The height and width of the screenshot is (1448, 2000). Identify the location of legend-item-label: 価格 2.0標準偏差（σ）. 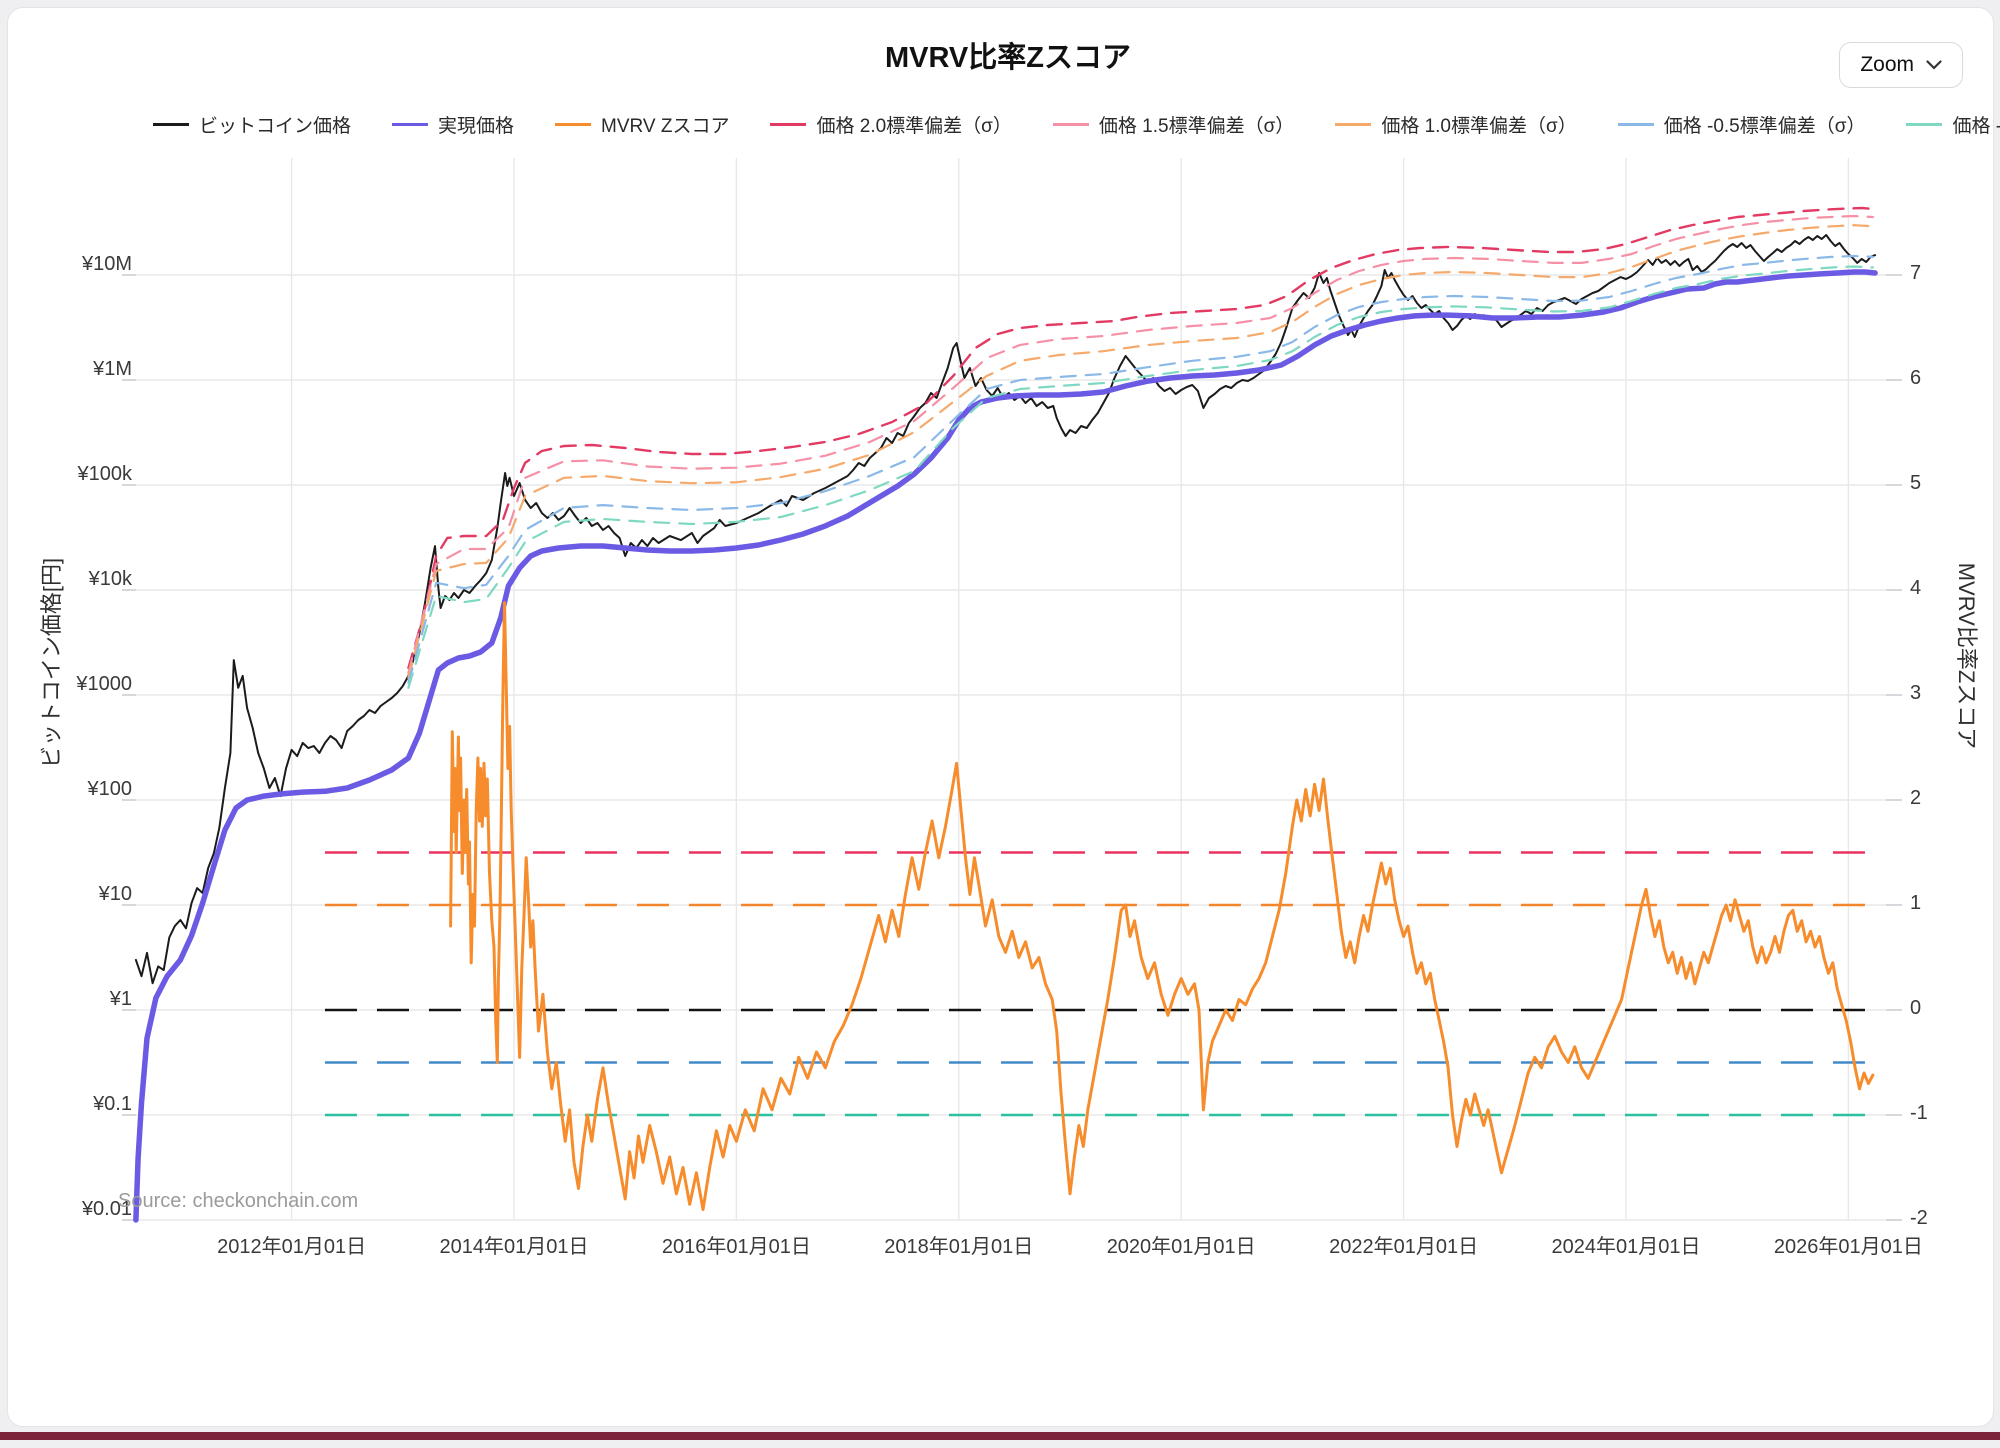
(914, 126).